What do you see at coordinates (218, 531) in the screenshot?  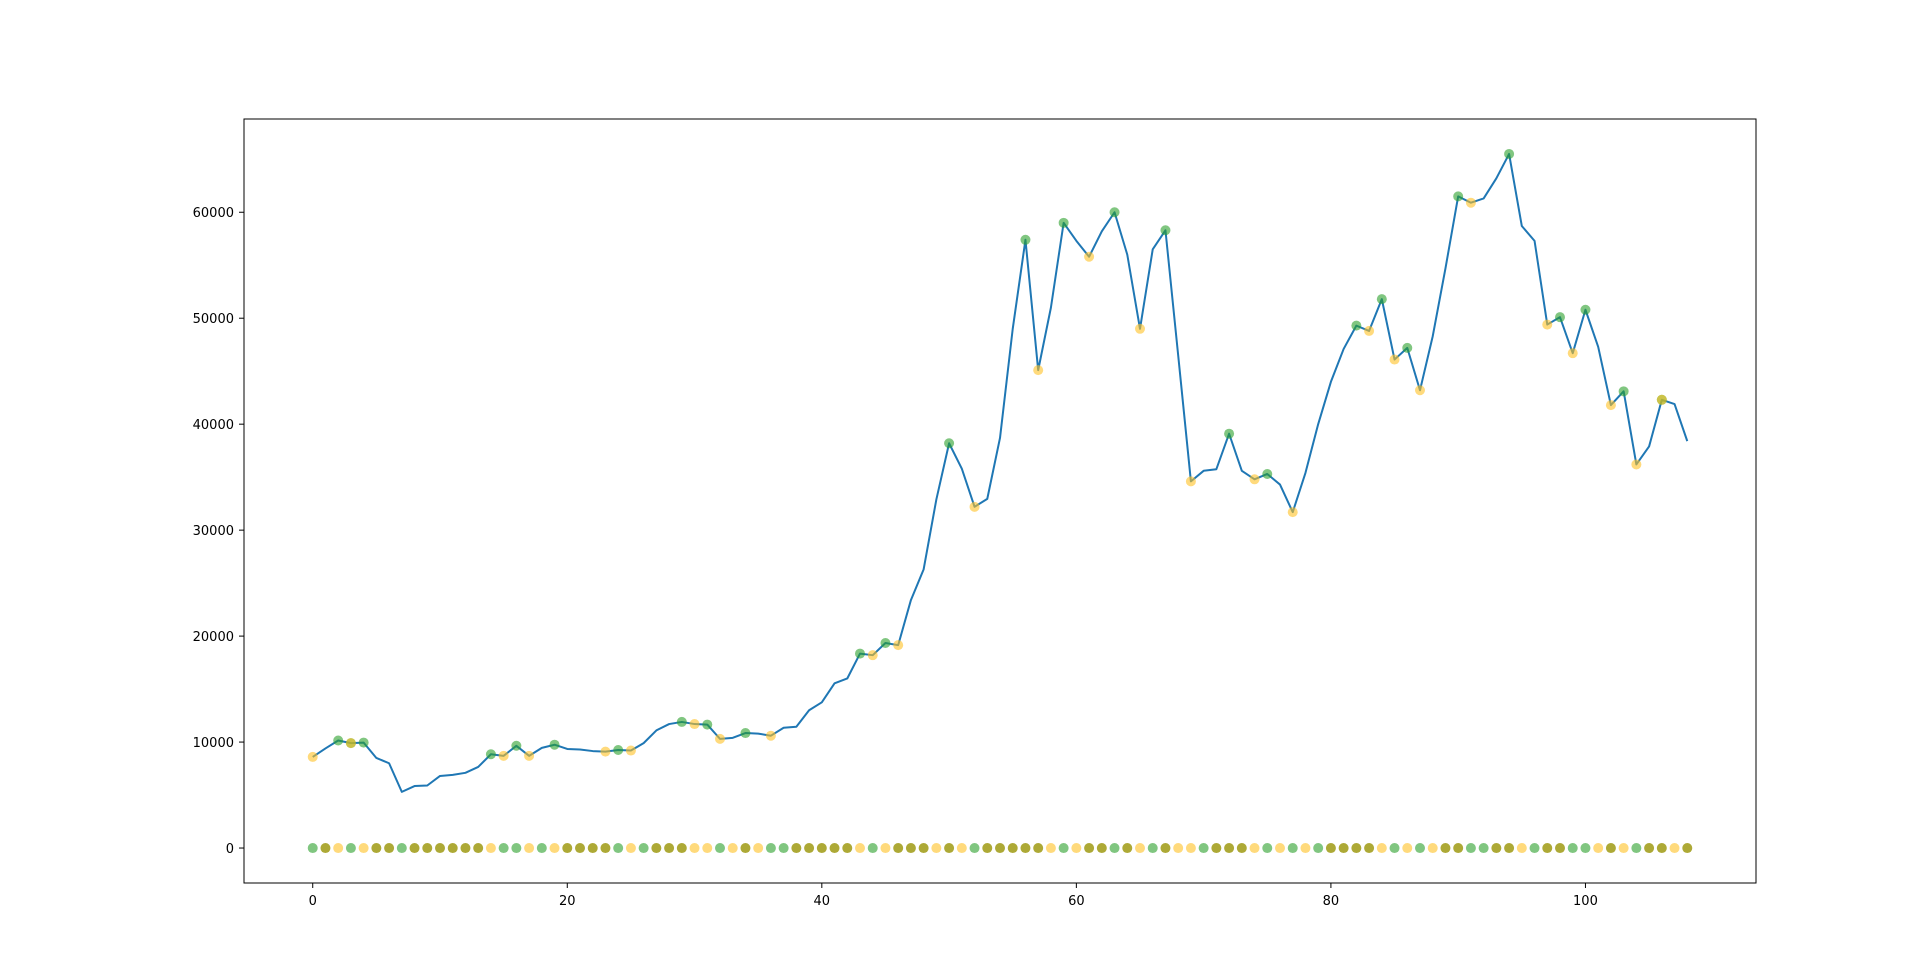 I see `y-axis: 0 10000 20000 30000 40000 50000 60000` at bounding box center [218, 531].